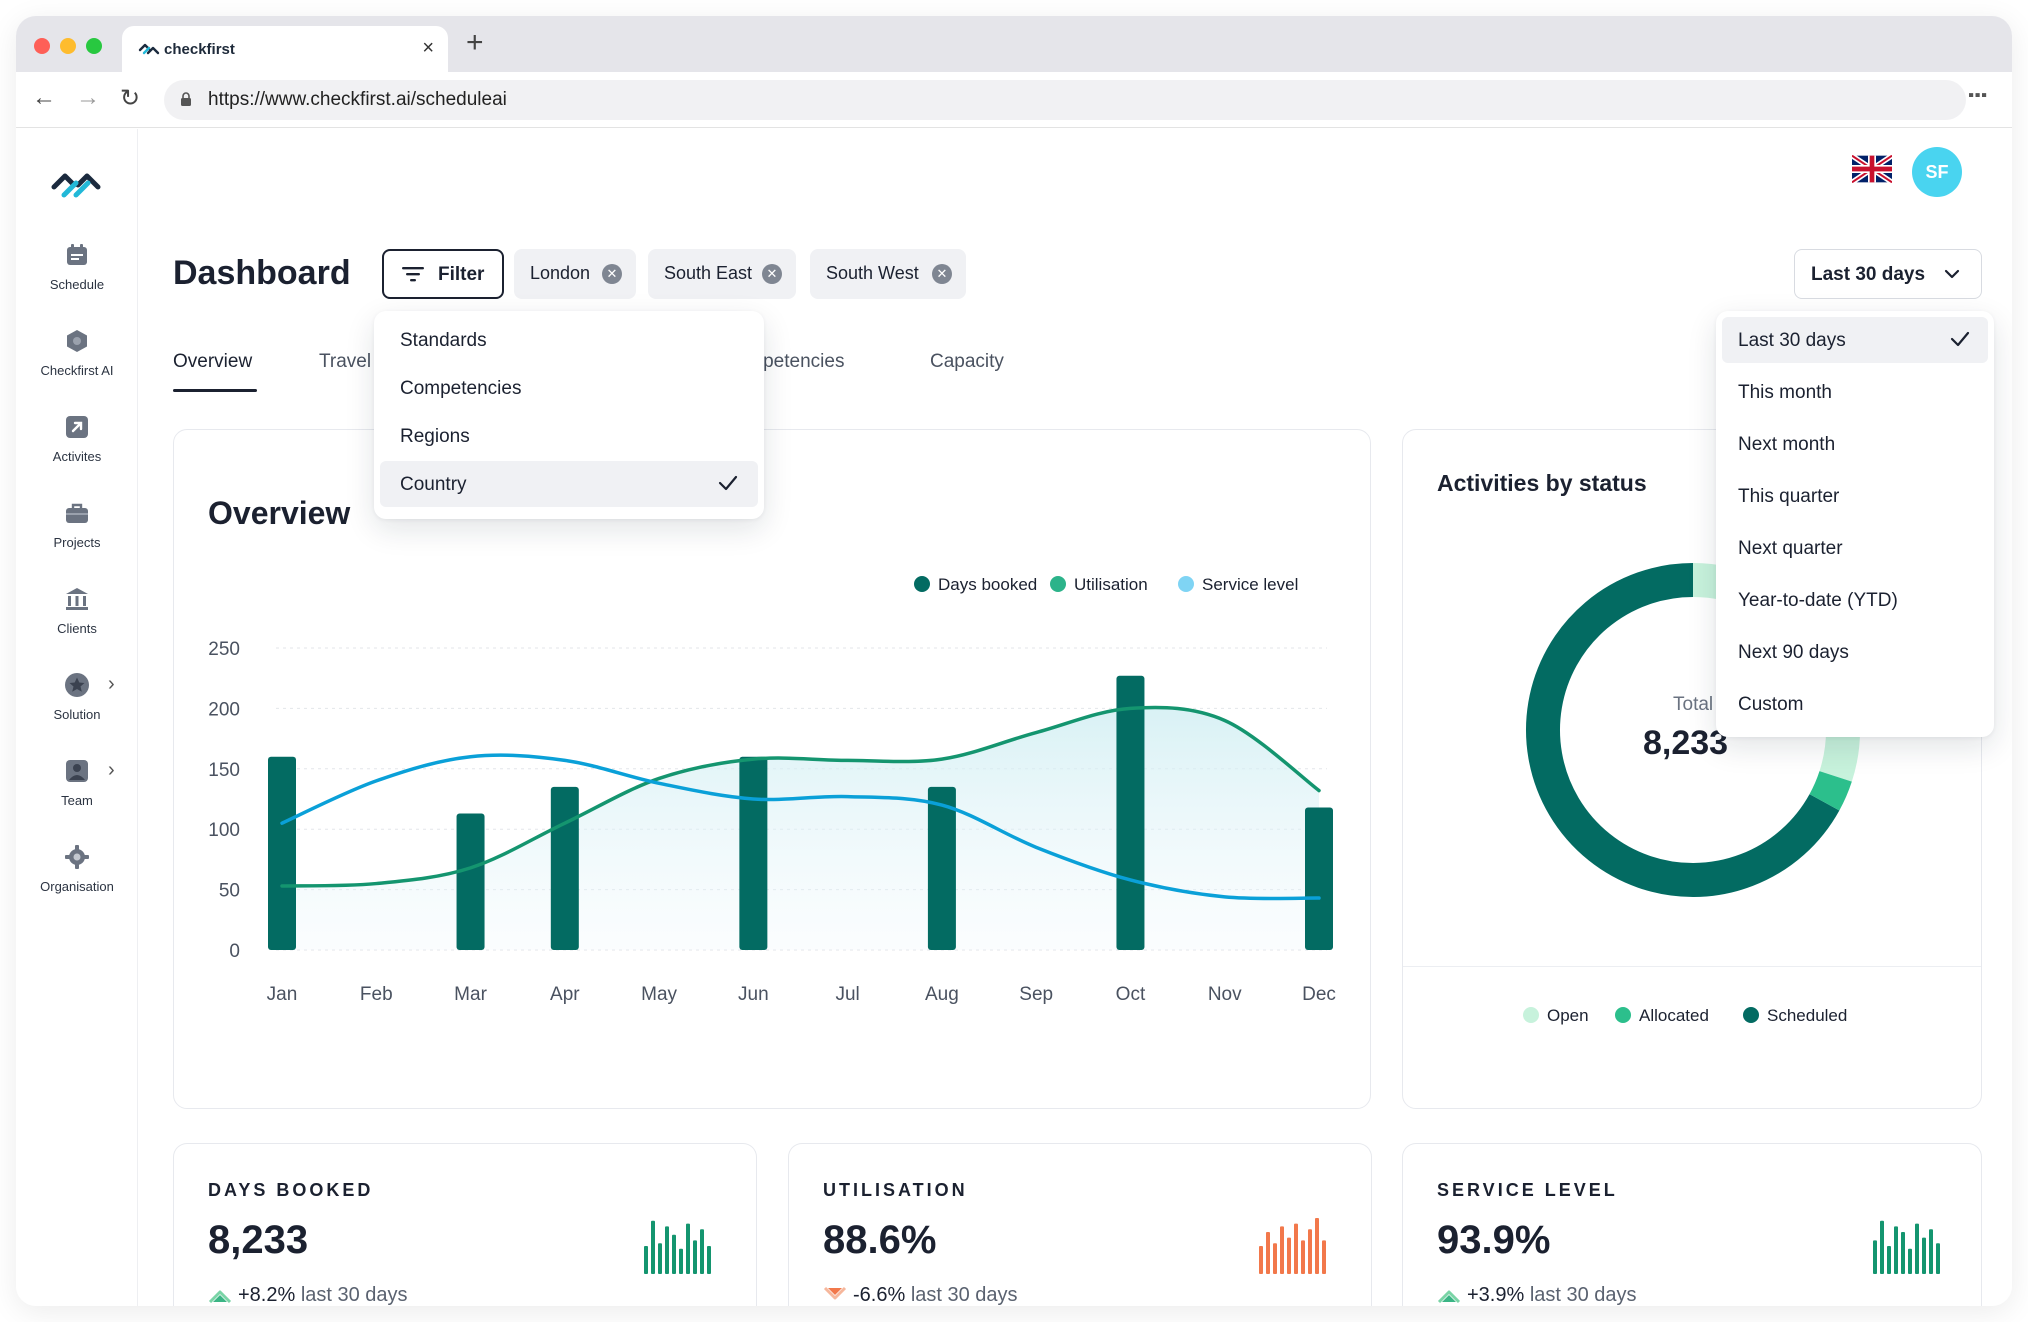 The width and height of the screenshot is (2028, 1322). What do you see at coordinates (569, 388) in the screenshot?
I see `filter-menu-item-competencies: Competencies` at bounding box center [569, 388].